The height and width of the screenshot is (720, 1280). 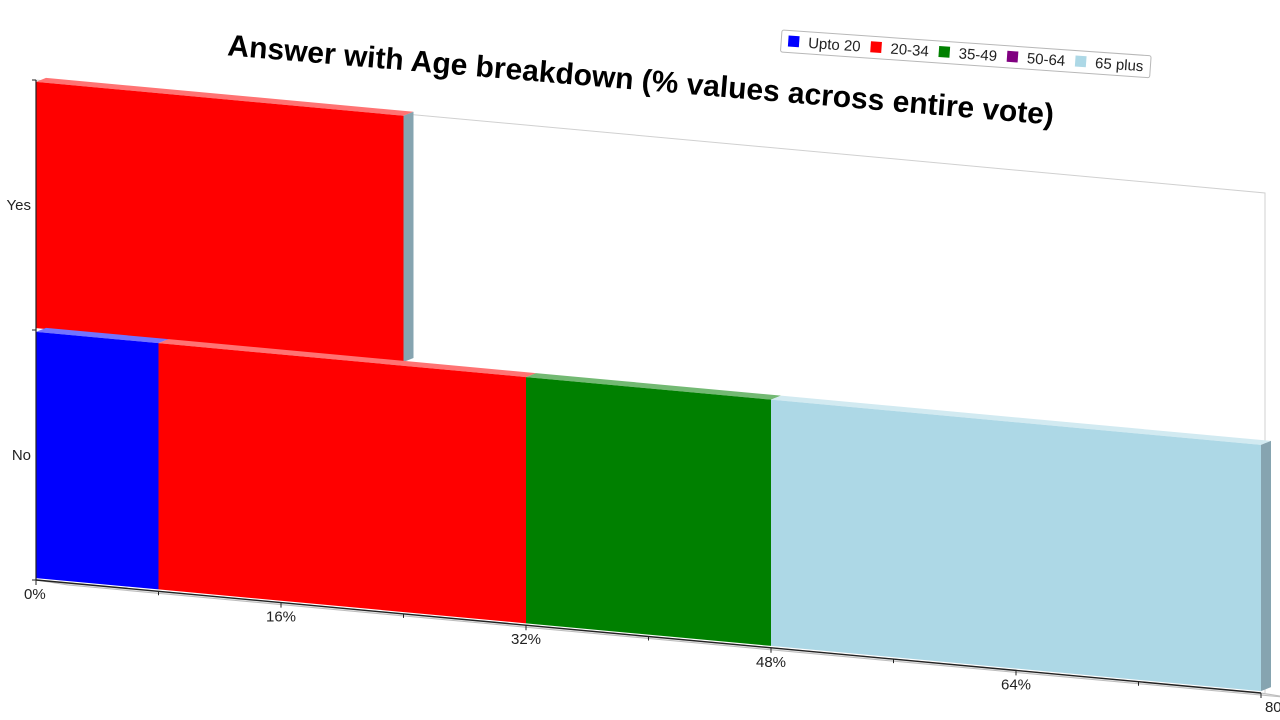 What do you see at coordinates (909, 51) in the screenshot?
I see `legend-label: 20-34` at bounding box center [909, 51].